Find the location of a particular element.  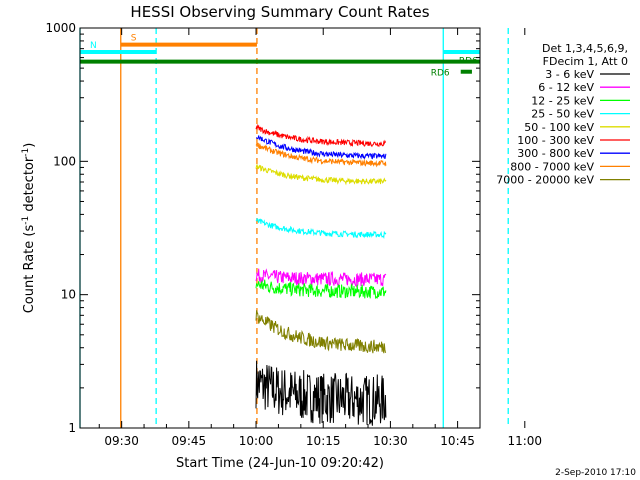

y-tick-label-0: 1 is located at coordinates (72, 428).